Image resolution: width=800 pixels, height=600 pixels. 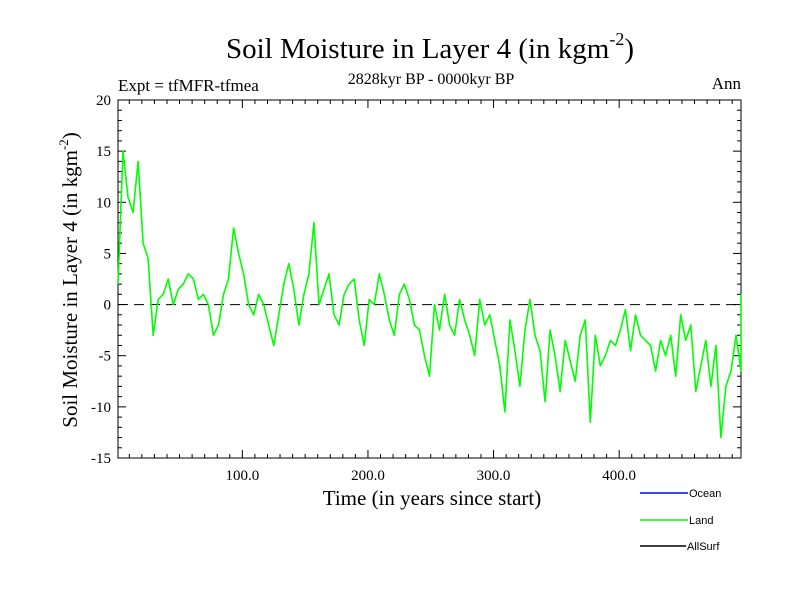 I want to click on expt-label: Expt = tfMFR-tfmea, so click(x=188, y=85).